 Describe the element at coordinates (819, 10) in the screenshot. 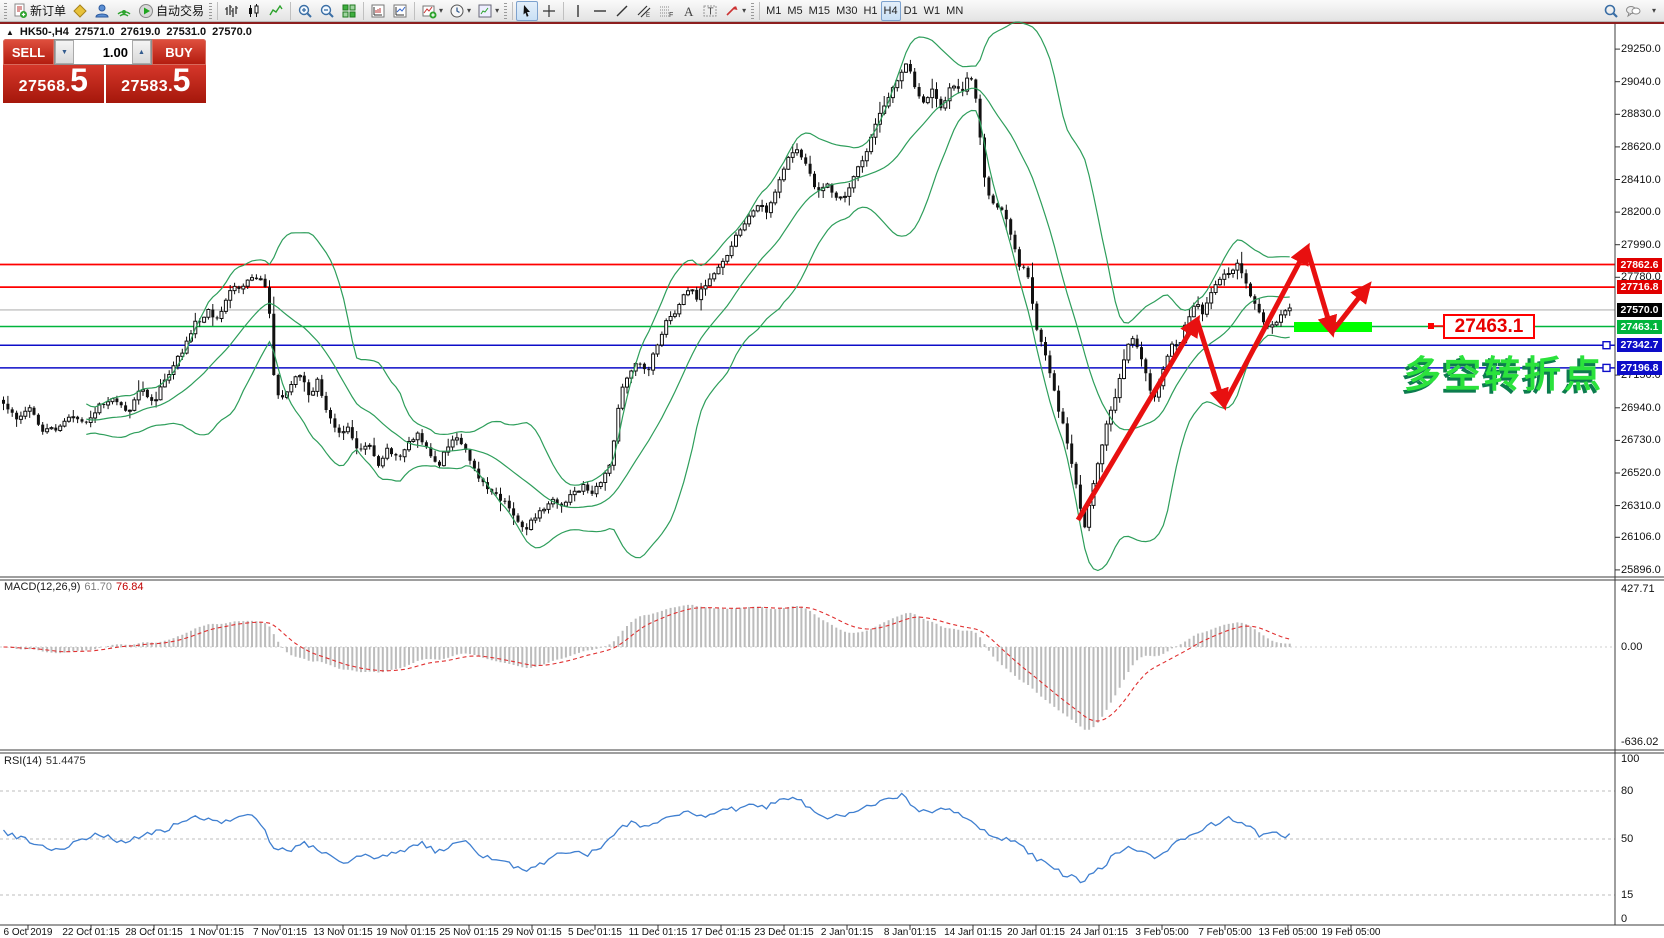

I see `timeframe-m15-button: M15` at that location.